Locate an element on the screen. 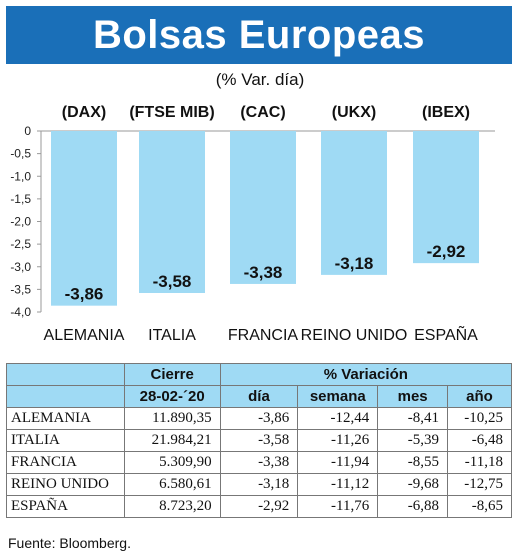 The height and width of the screenshot is (556, 520). cell-ano: -11,18 is located at coordinates (479, 462).